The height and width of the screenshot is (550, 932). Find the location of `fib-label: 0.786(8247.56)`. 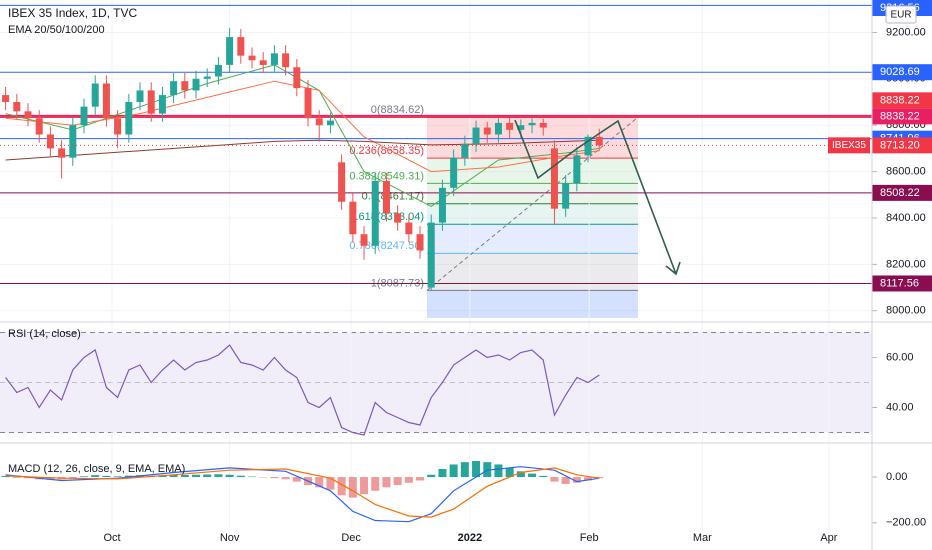

fib-label: 0.786(8247.56) is located at coordinates (386, 246).